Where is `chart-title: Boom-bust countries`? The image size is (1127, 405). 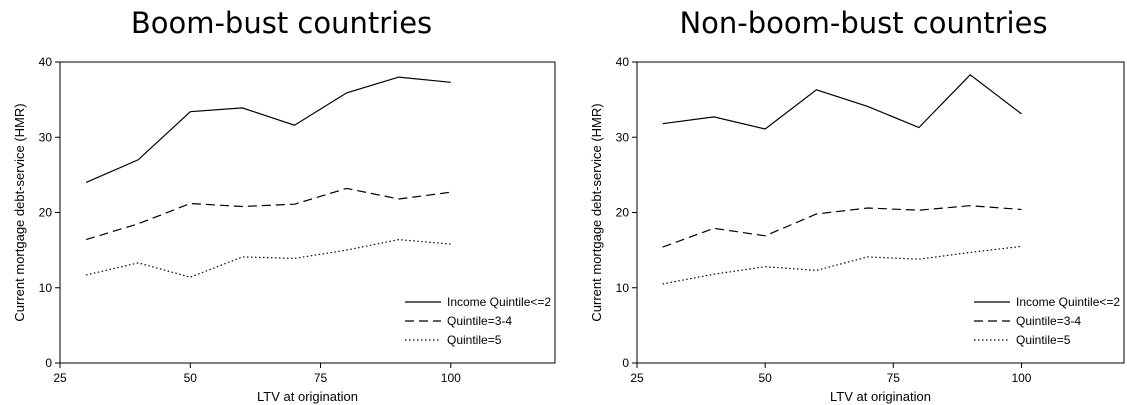 chart-title: Boom-bust countries is located at coordinates (281, 23).